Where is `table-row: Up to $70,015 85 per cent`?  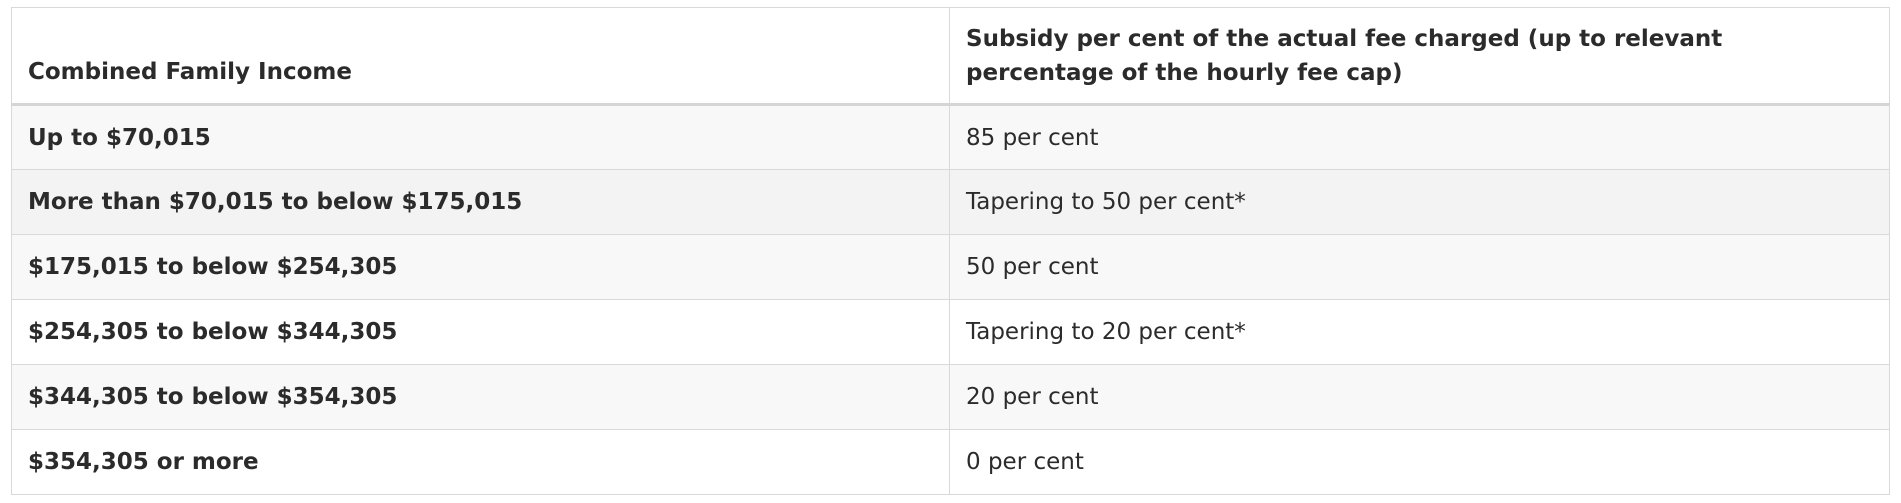 table-row: Up to $70,015 85 per cent is located at coordinates (950, 137).